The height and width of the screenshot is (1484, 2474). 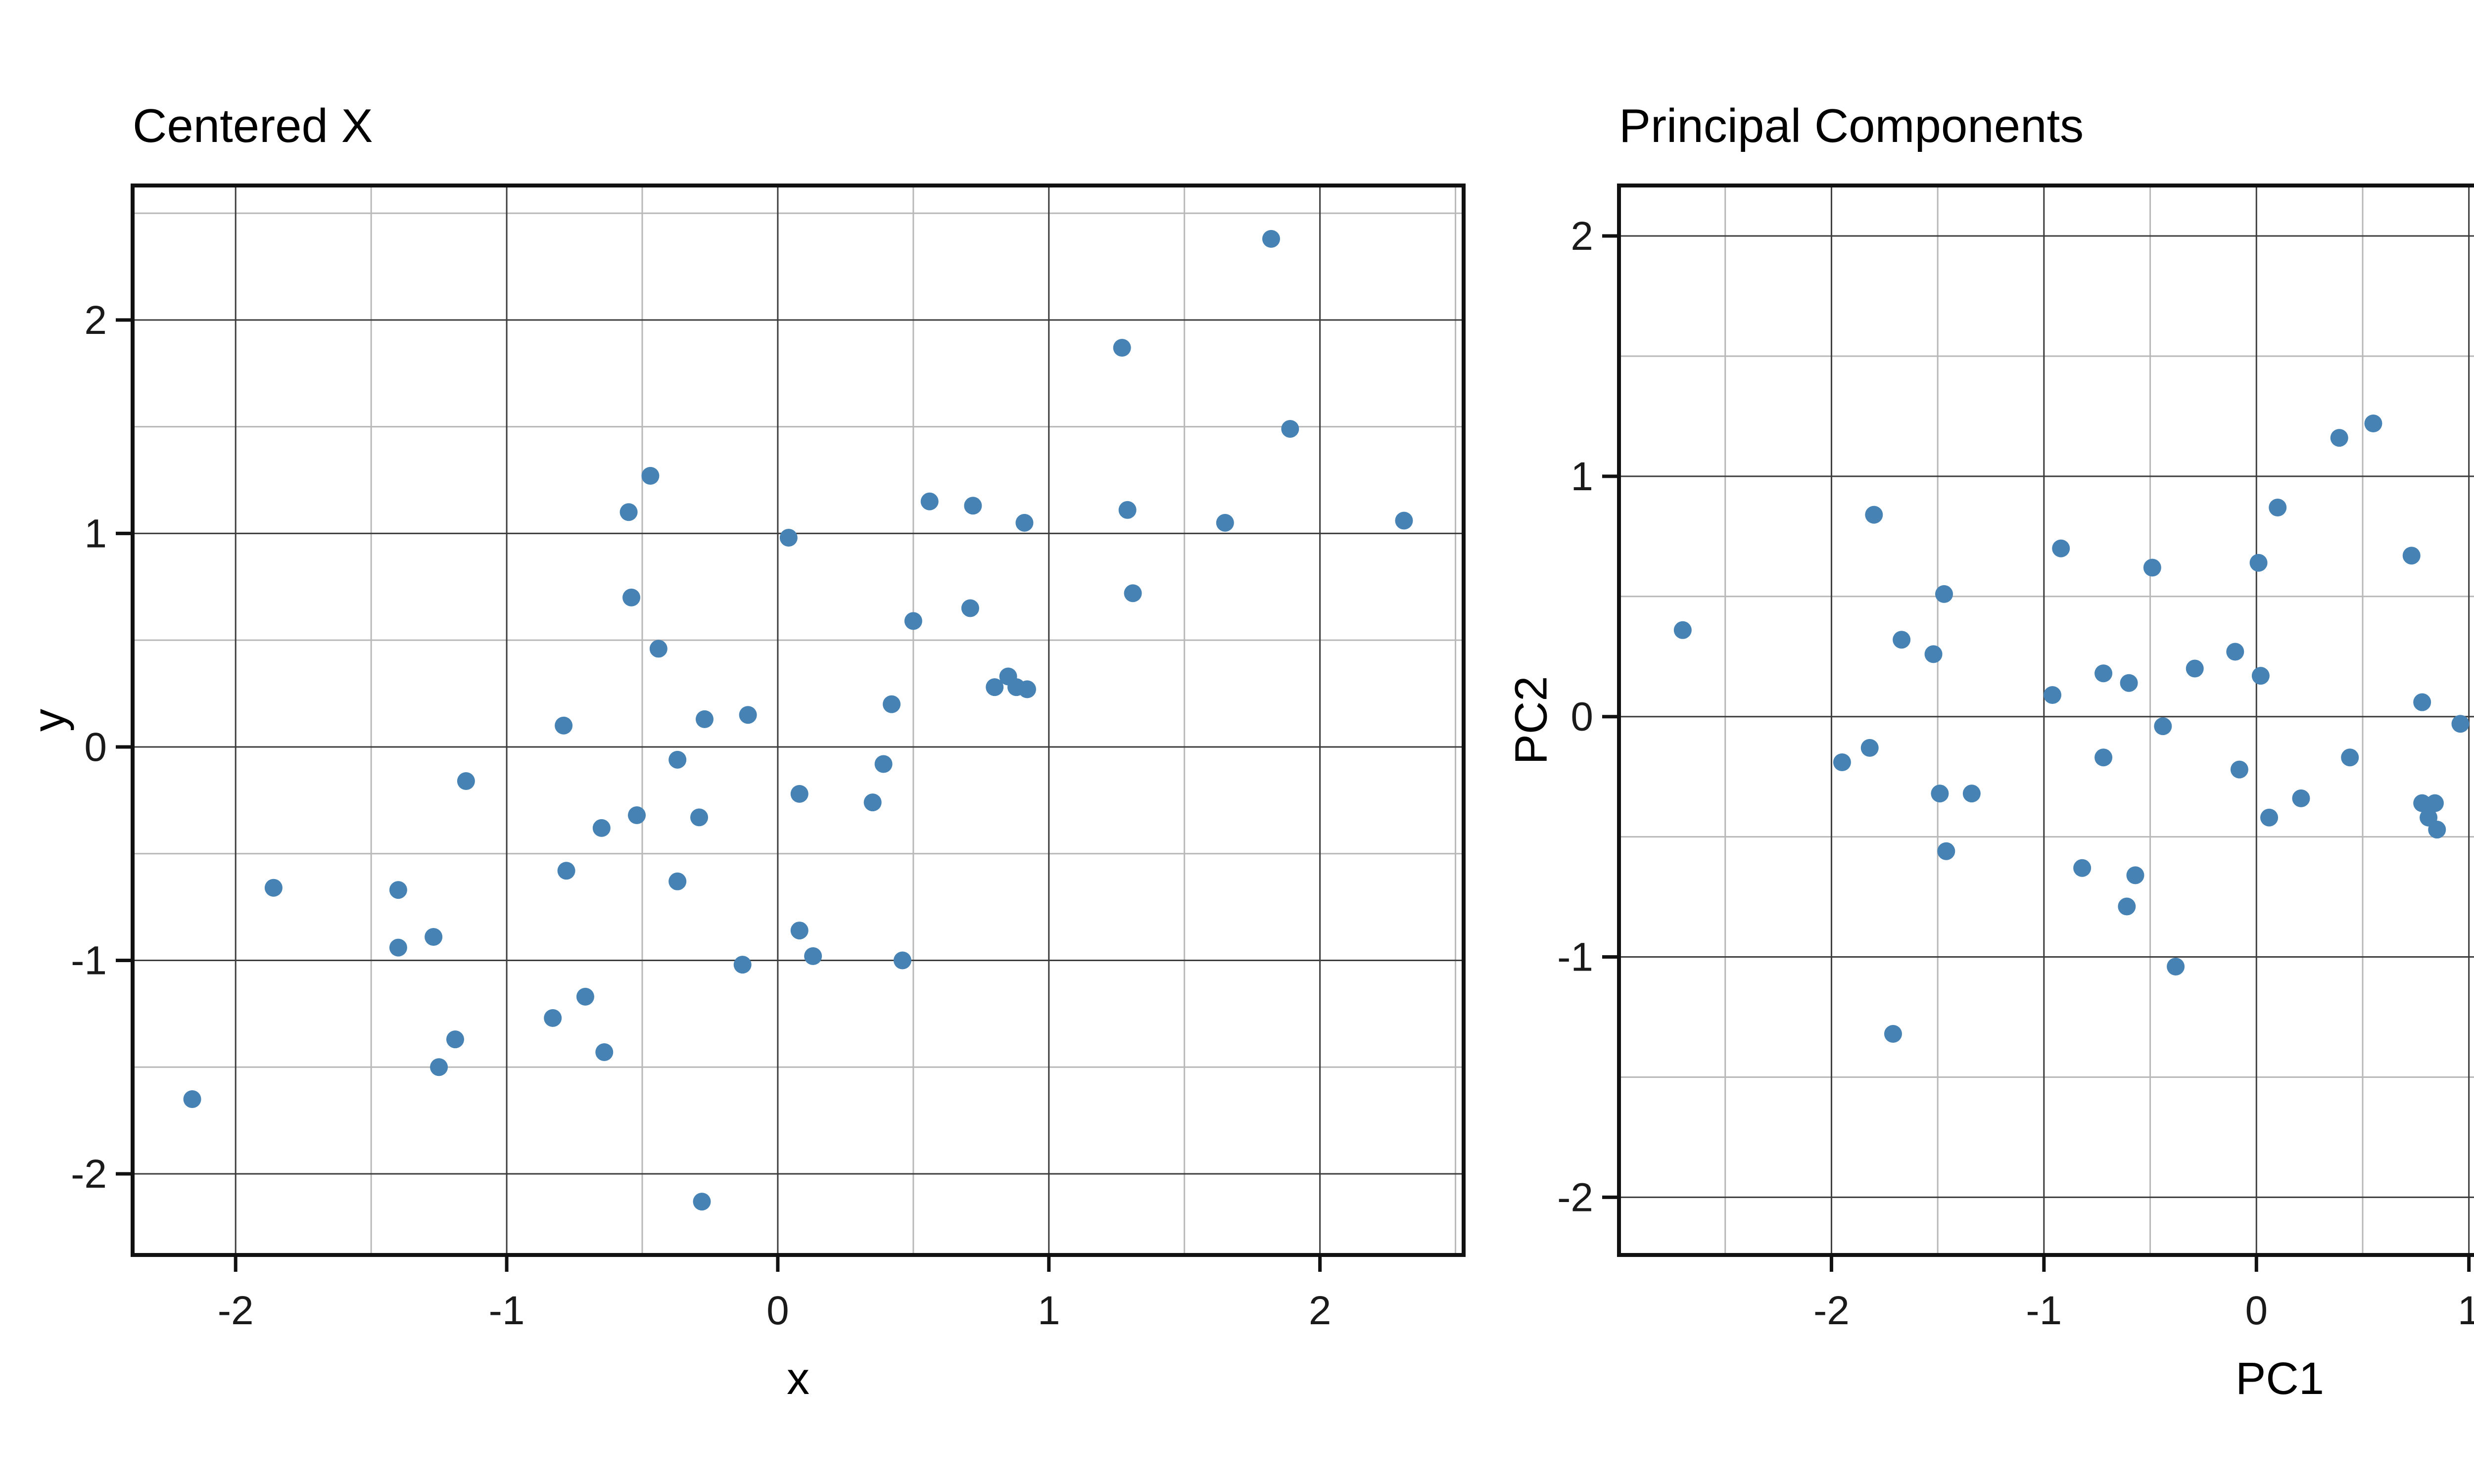 I want to click on y-axis-label-right: PC2, so click(x=1532, y=720).